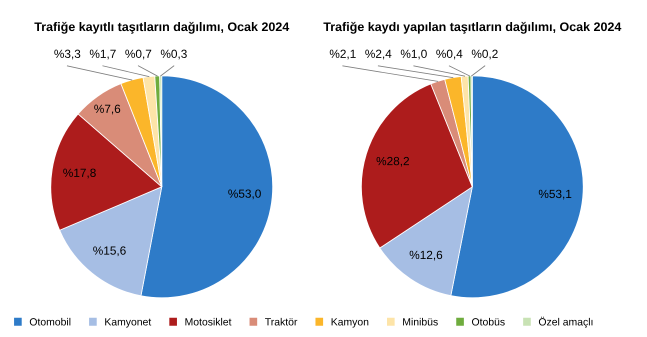 The image size is (647, 337). I want to click on data-label: %53,1, so click(555, 195).